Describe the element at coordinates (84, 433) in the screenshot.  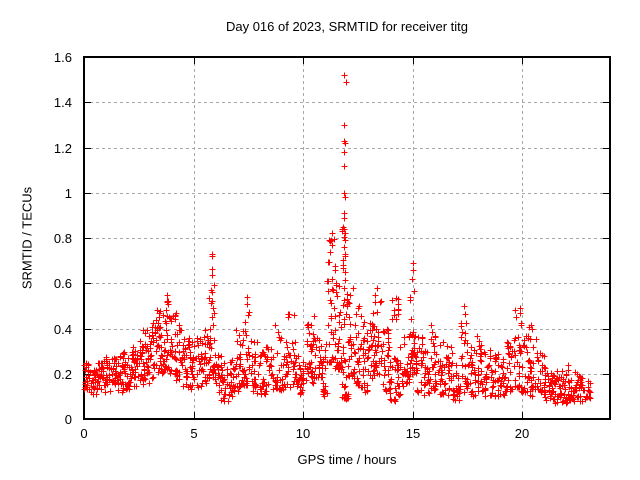
I see `x-tick-label: 0` at that location.